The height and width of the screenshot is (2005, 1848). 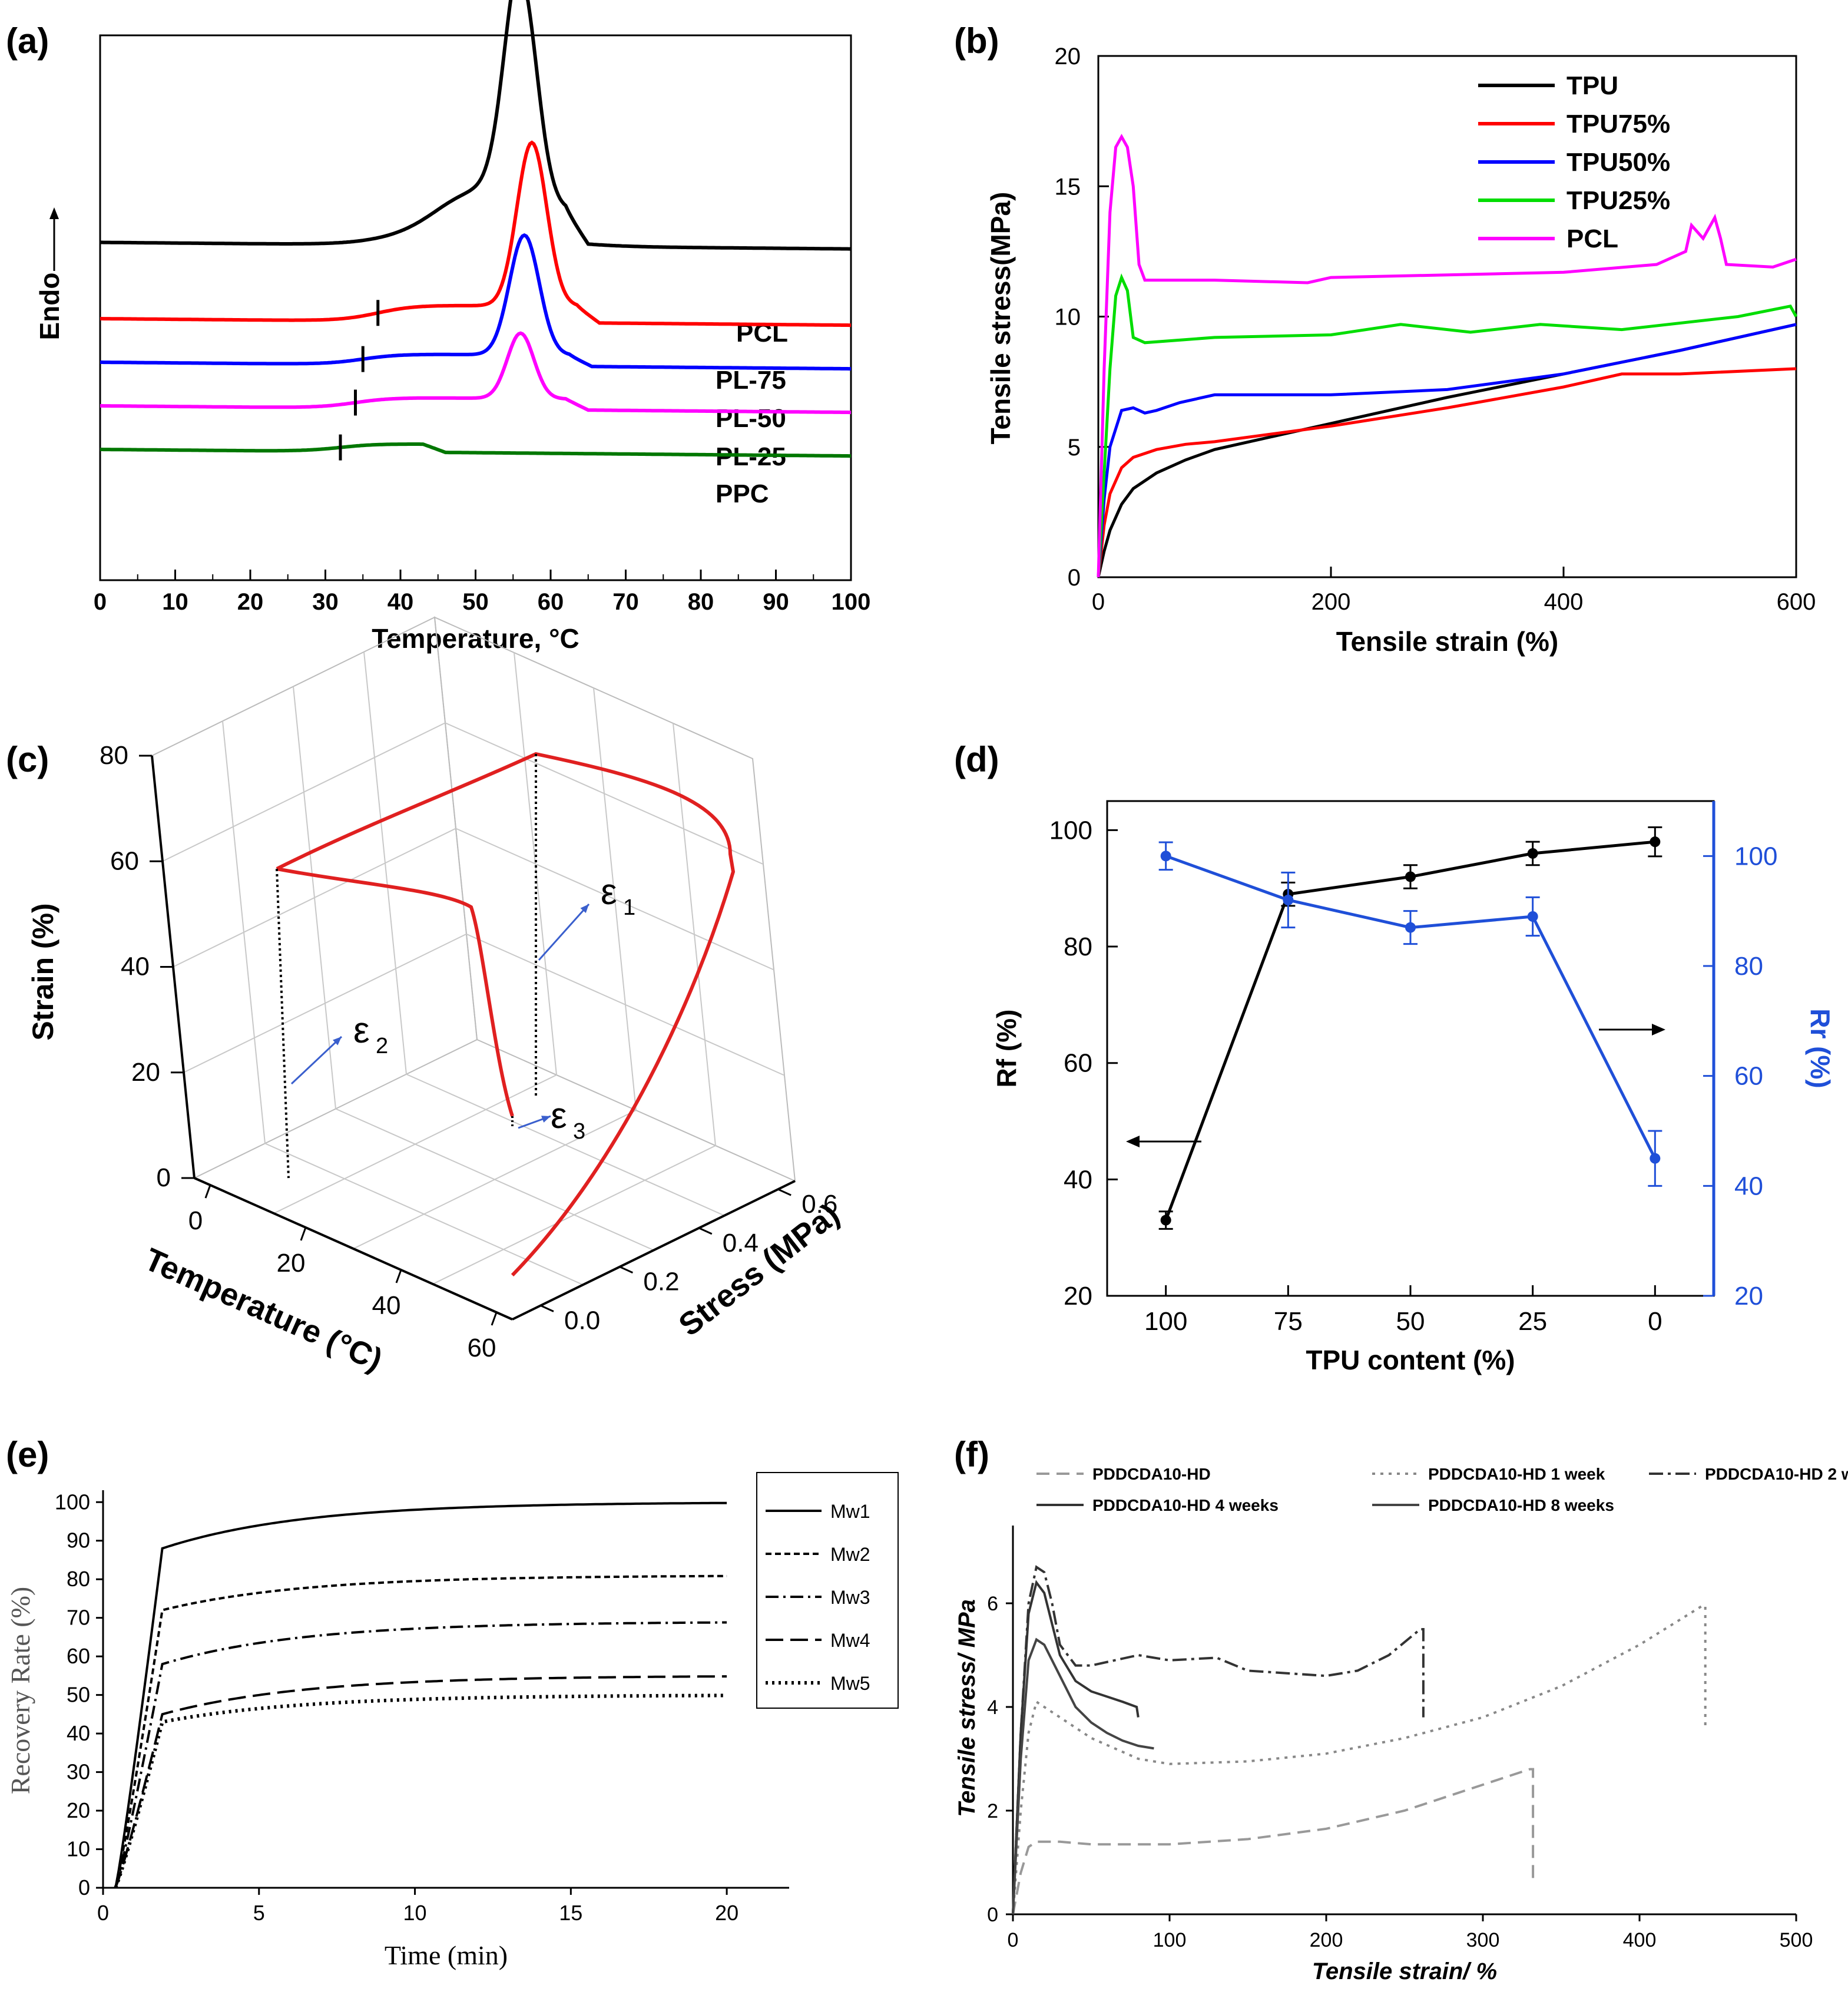 What do you see at coordinates (1658, 1029) in the screenshot?
I see `panel-d-right-arrowhead` at bounding box center [1658, 1029].